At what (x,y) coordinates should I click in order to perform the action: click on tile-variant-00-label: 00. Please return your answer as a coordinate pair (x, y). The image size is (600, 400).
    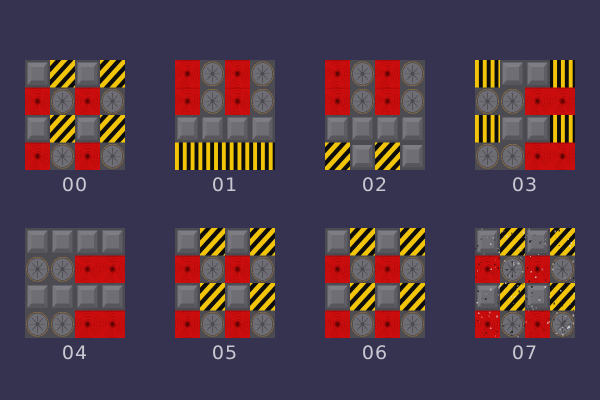
    Looking at the image, I should click on (75, 185).